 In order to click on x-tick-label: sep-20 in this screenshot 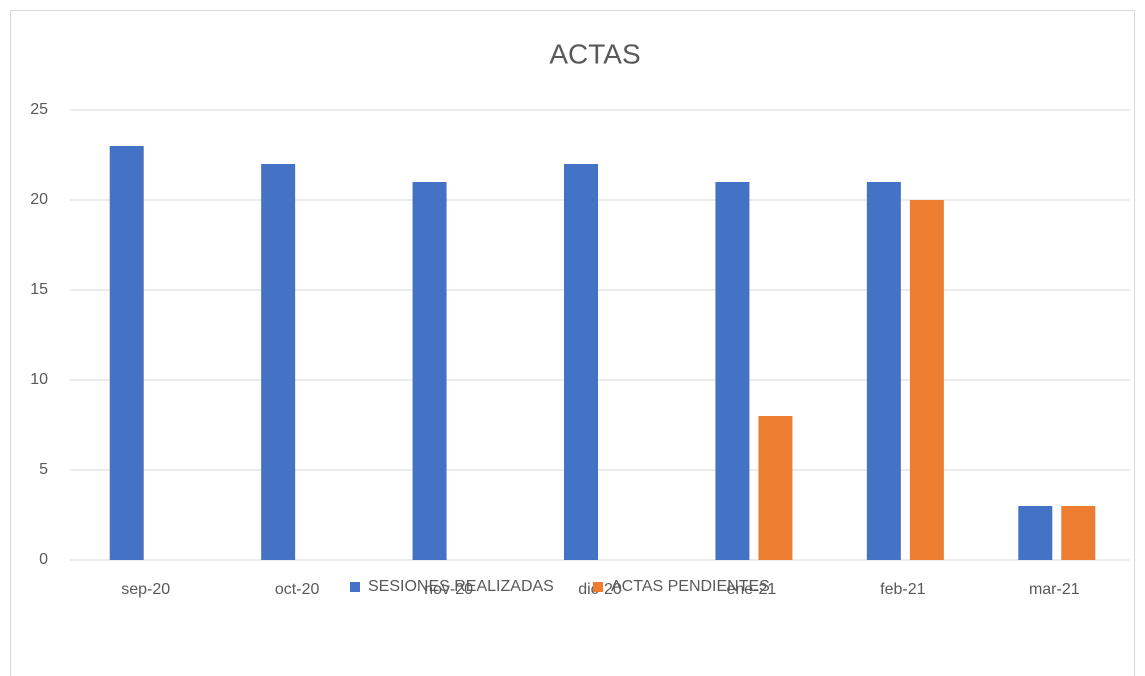, I will do `click(145, 589)`.